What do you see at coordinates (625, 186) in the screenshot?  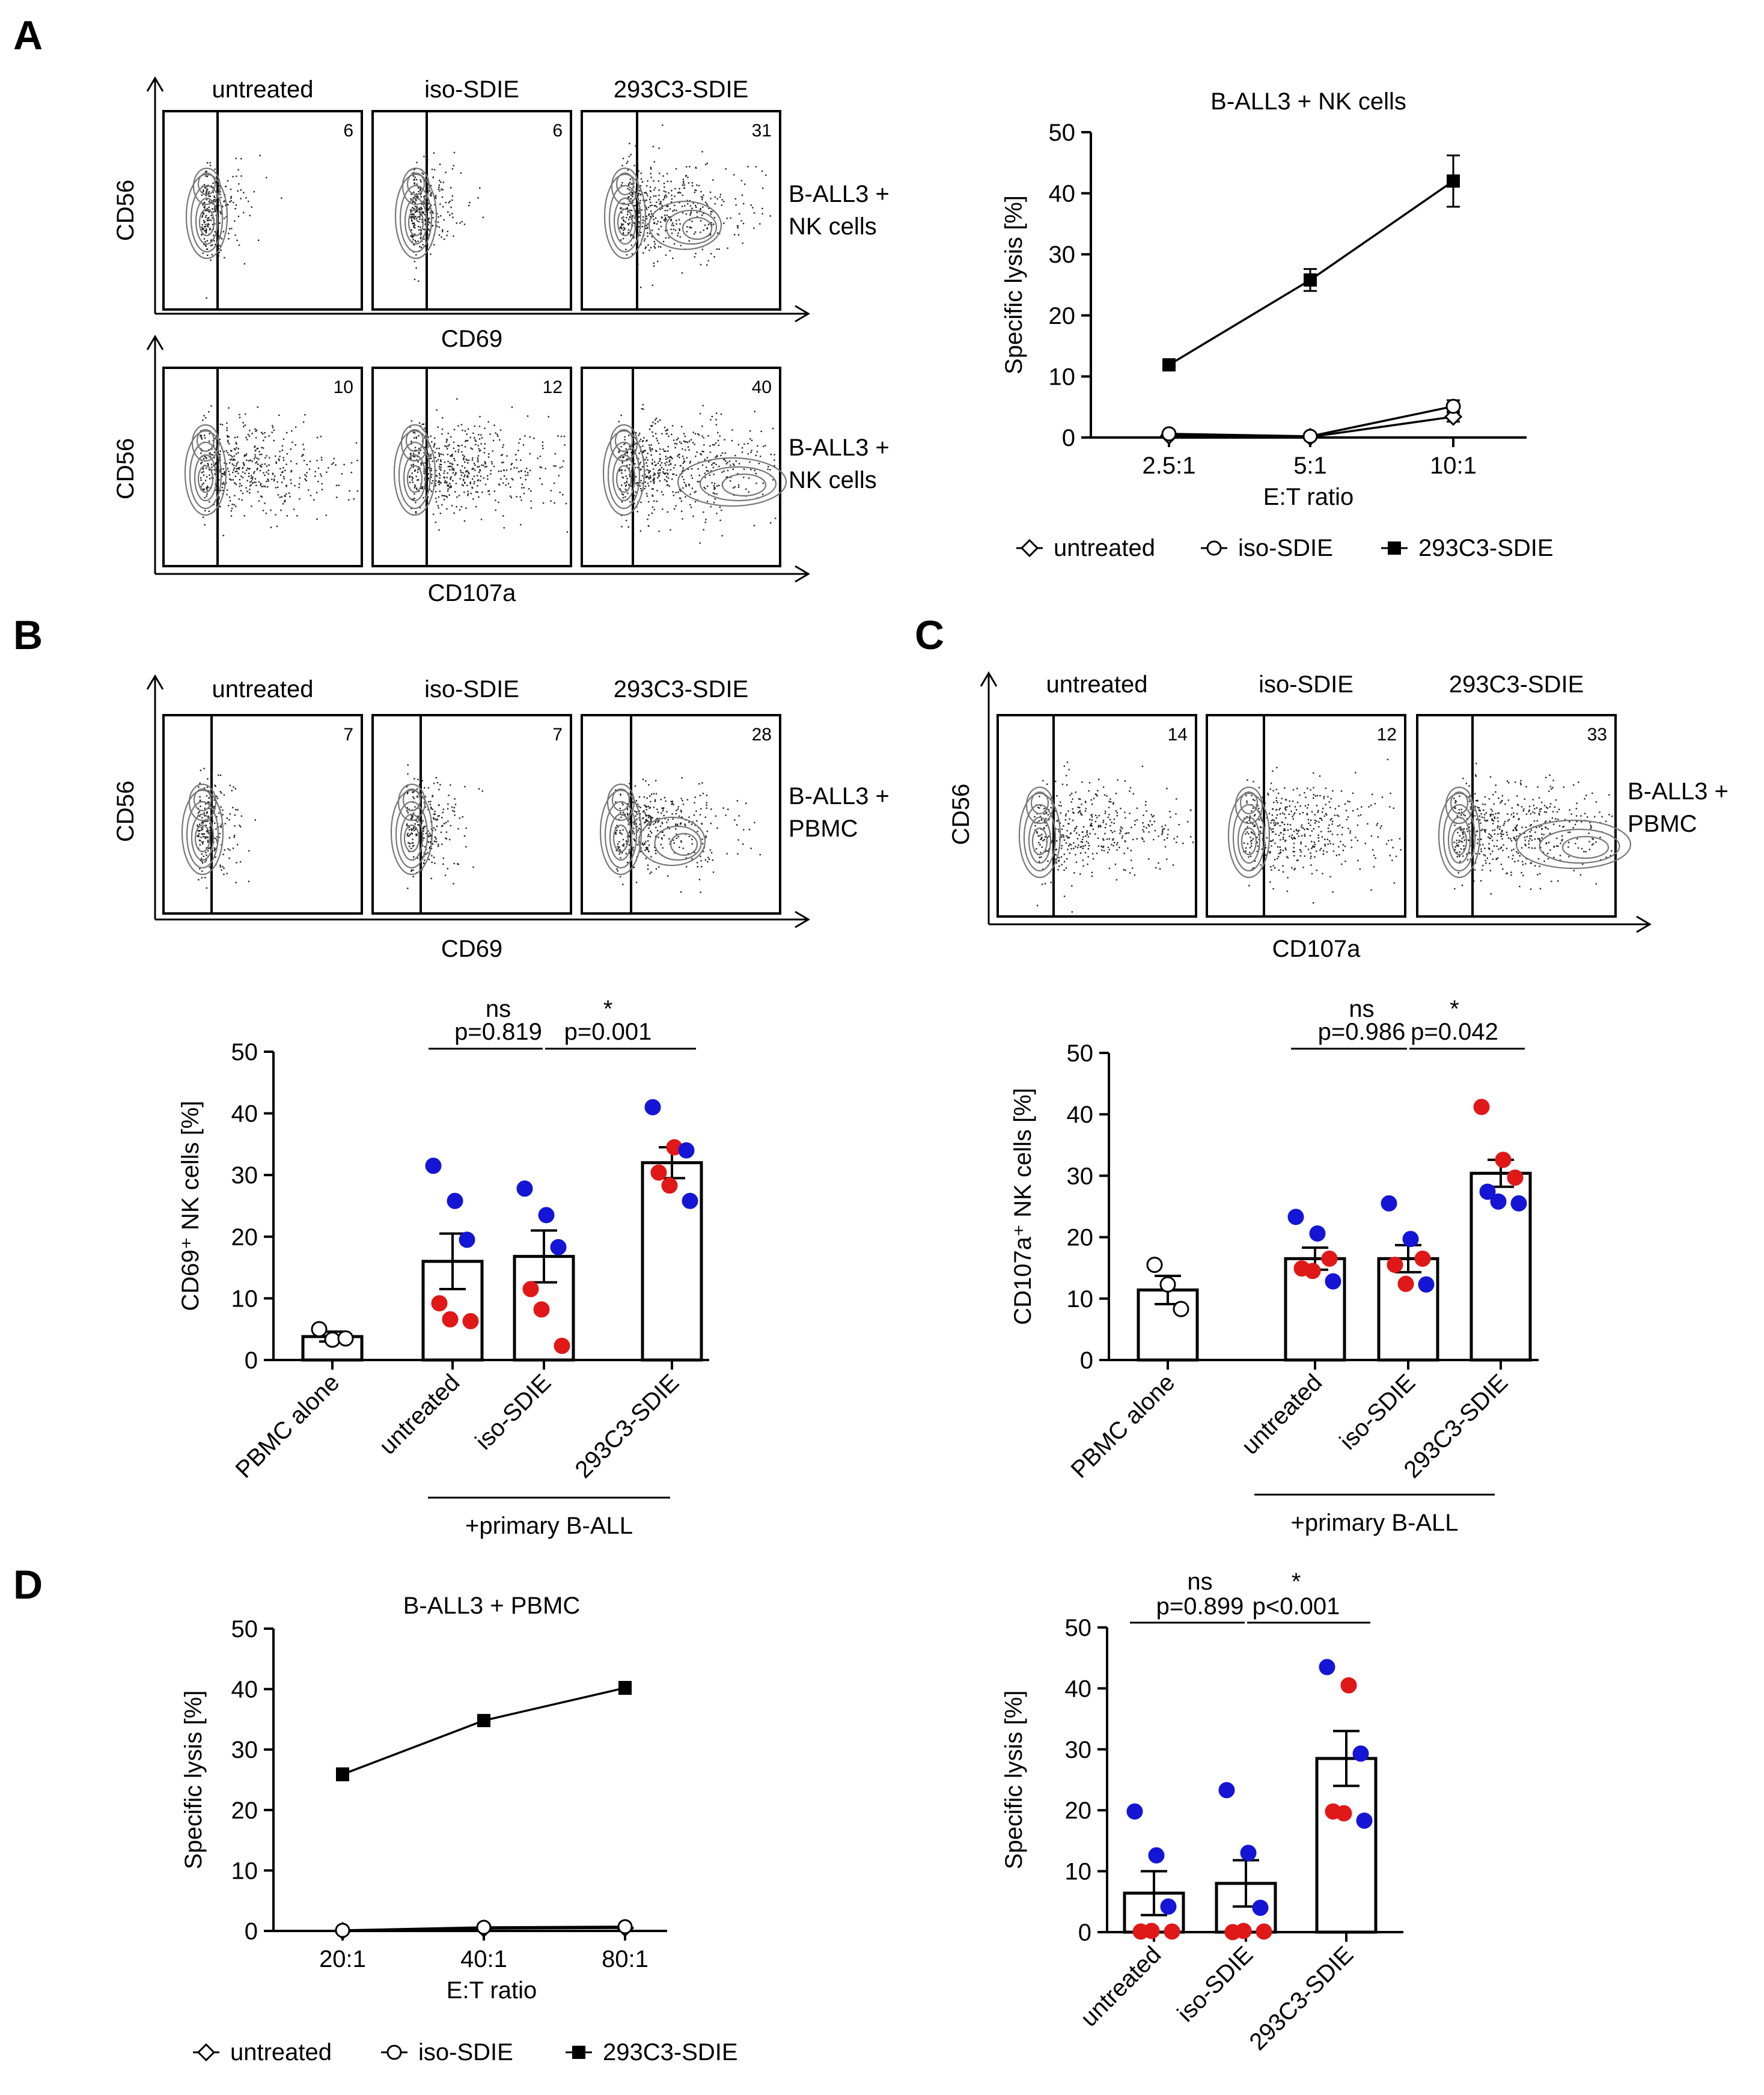 I see `flow-a-cd69-contour` at bounding box center [625, 186].